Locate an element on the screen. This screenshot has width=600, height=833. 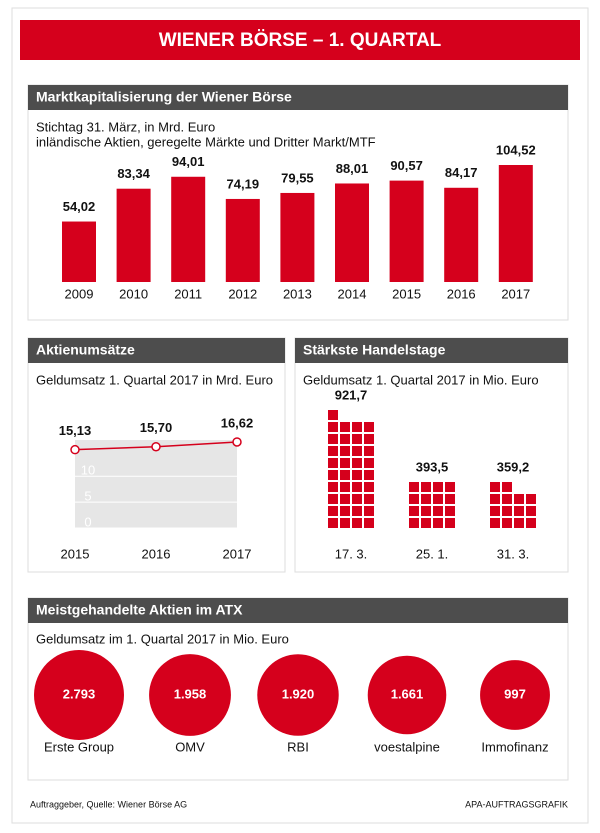
x-tick-label: 2016 is located at coordinates (461, 293).